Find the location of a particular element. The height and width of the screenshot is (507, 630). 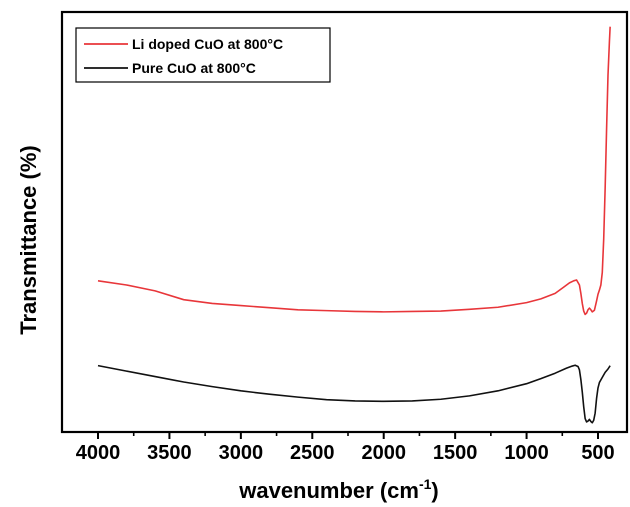

x-axis-title: wavenumber (cm-1) is located at coordinates (338, 489).